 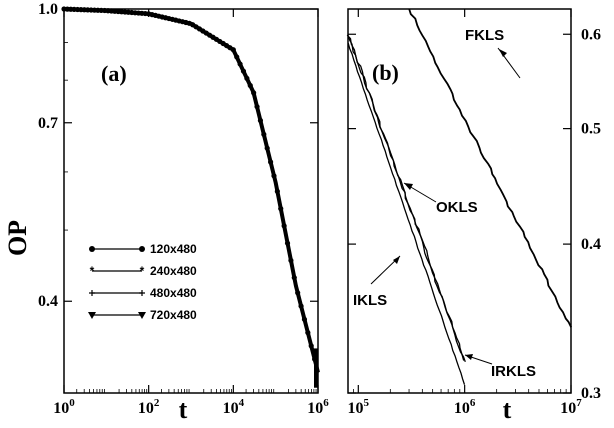 I want to click on panel-b-x-tick-label: 10⁶, so click(x=465, y=407).